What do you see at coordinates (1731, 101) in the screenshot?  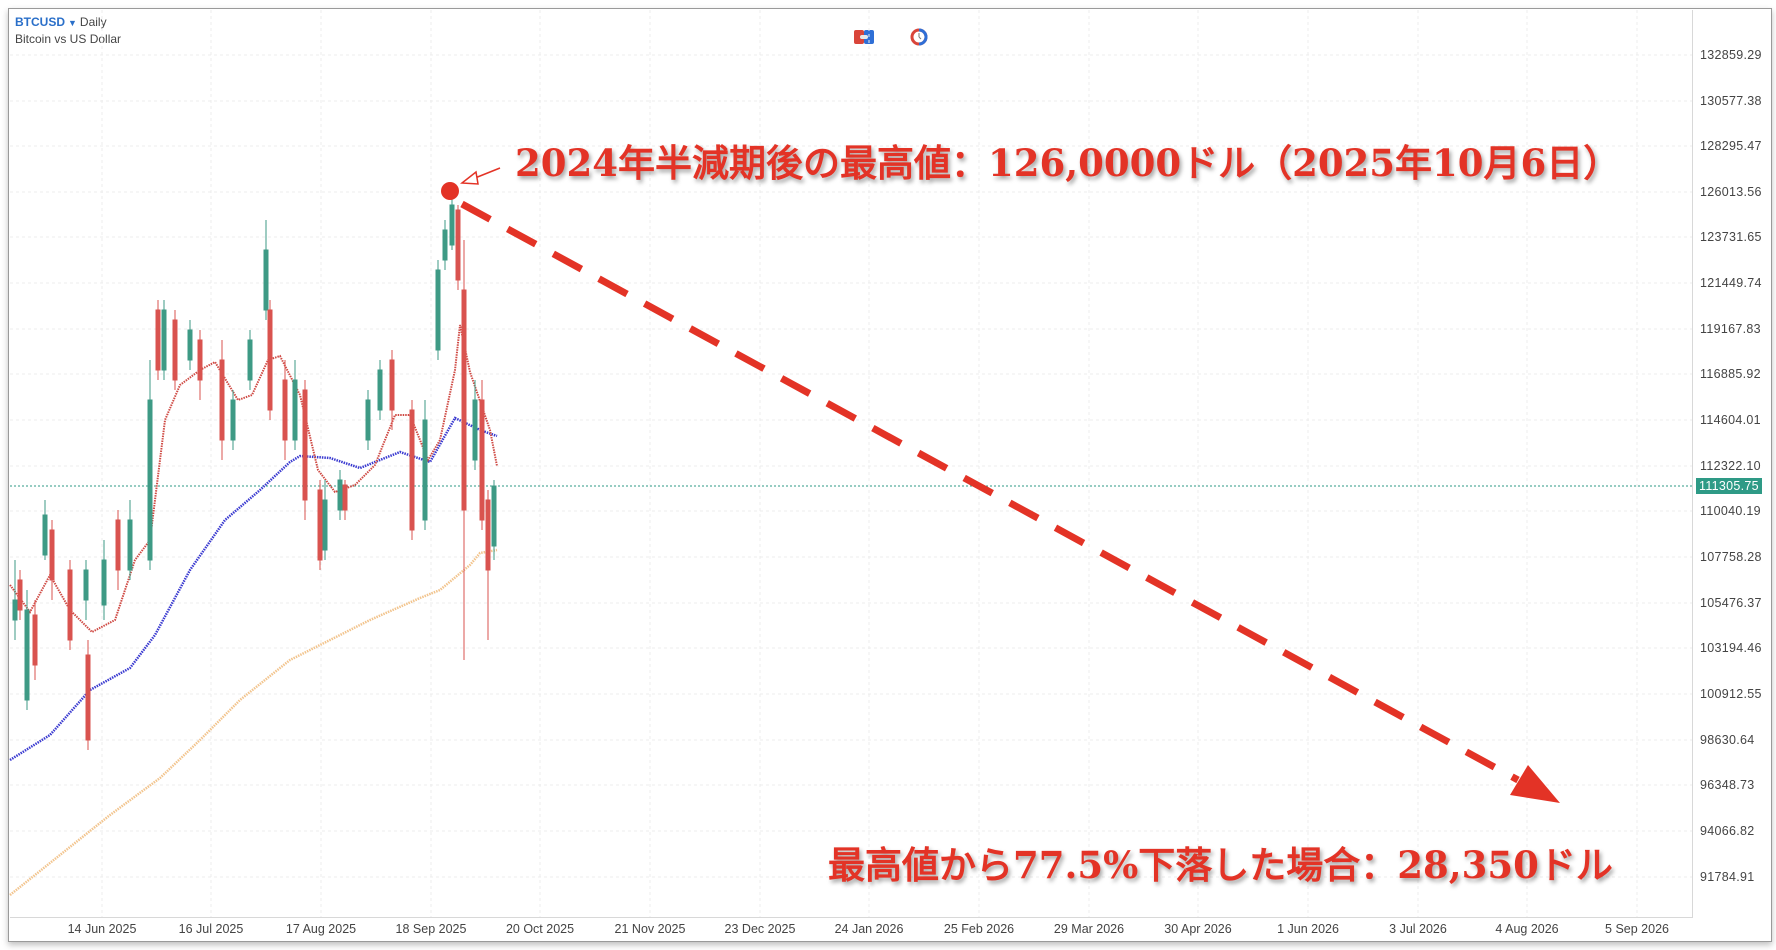 I see `price-label: 130577.38` at bounding box center [1731, 101].